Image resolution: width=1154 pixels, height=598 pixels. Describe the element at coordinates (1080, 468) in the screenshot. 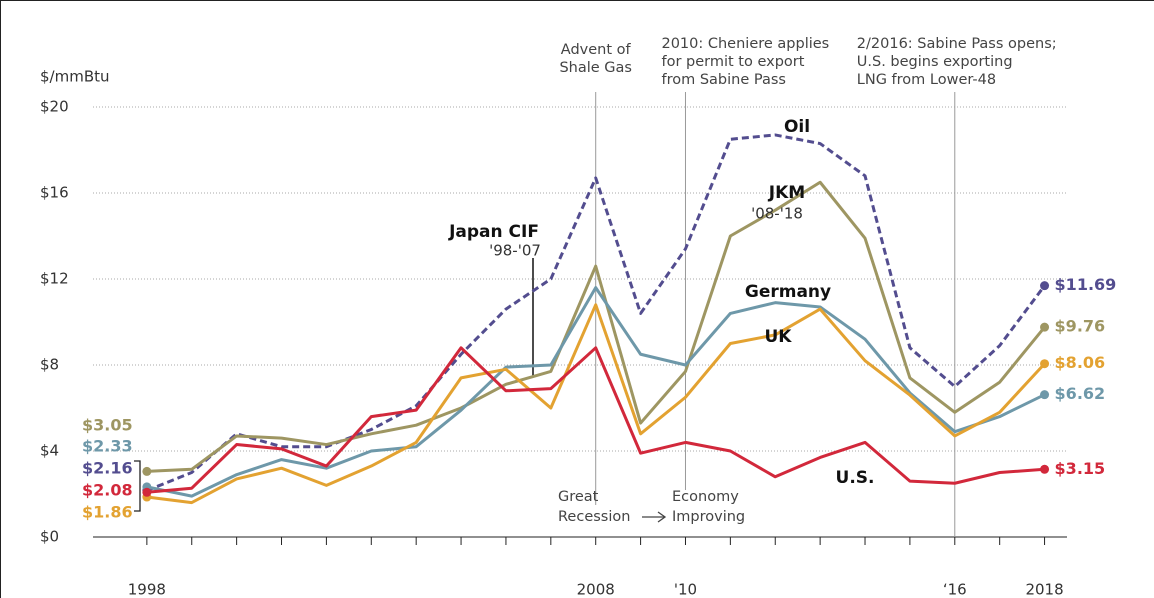

I see `end-label: $3.15` at that location.